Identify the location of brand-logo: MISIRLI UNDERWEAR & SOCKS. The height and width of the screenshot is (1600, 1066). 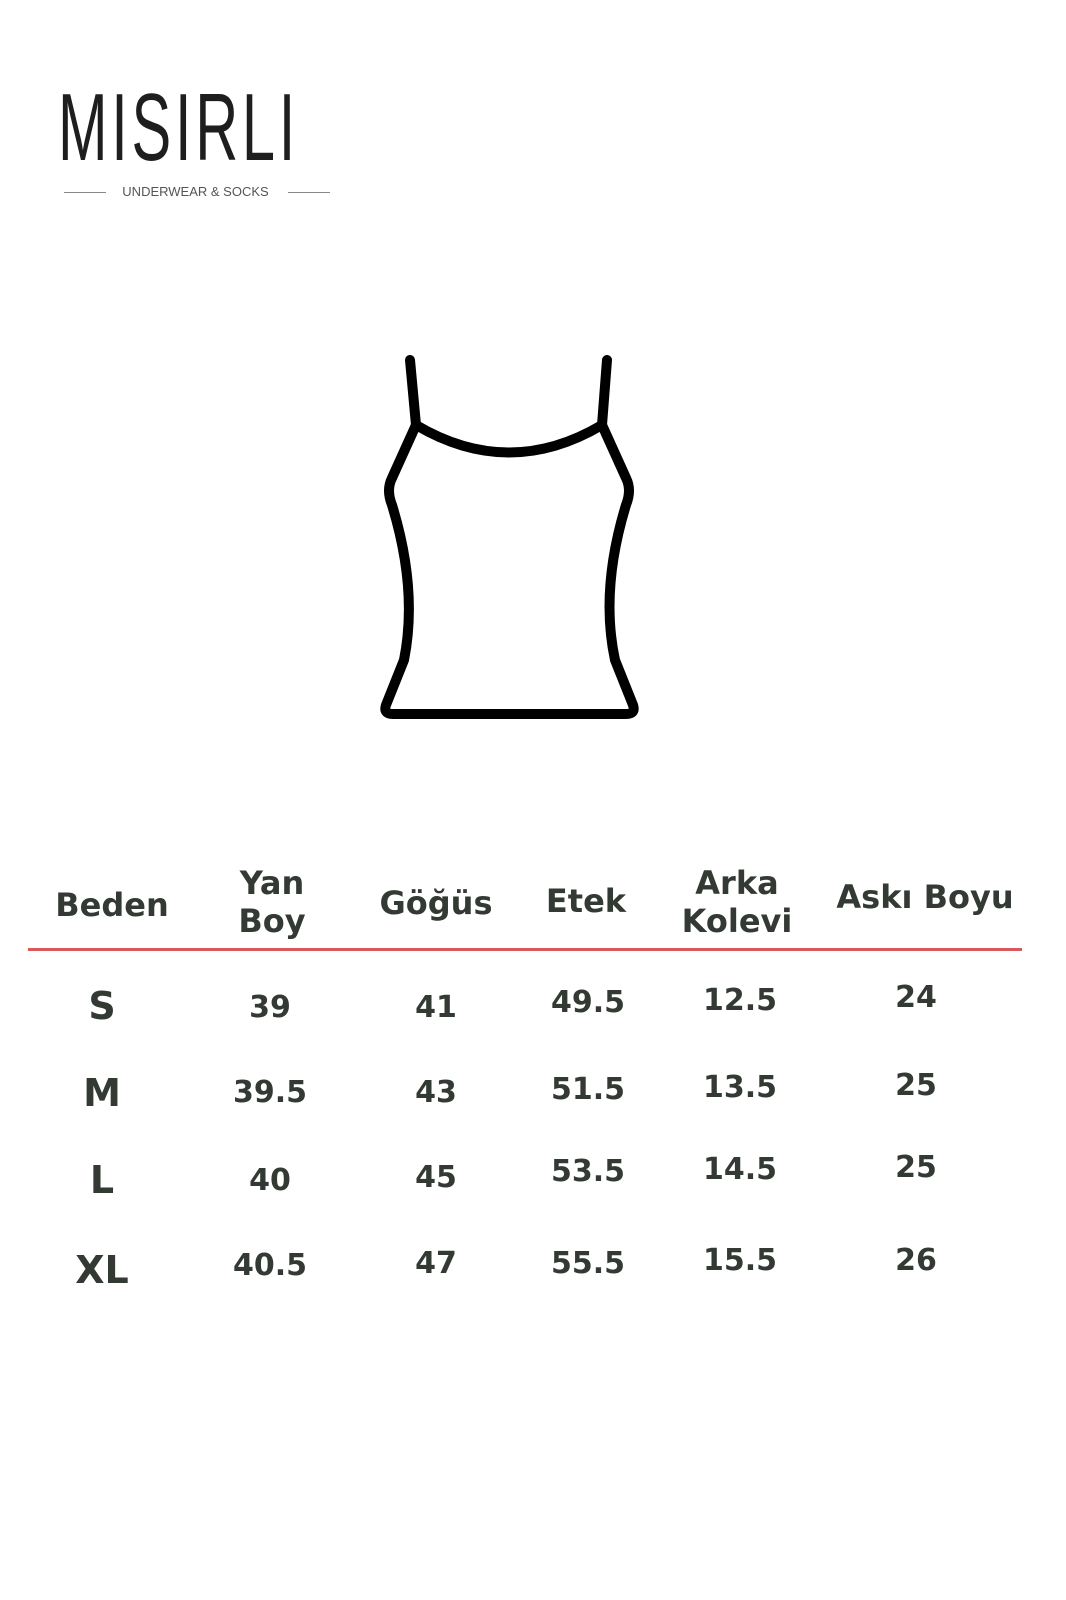
(198, 143).